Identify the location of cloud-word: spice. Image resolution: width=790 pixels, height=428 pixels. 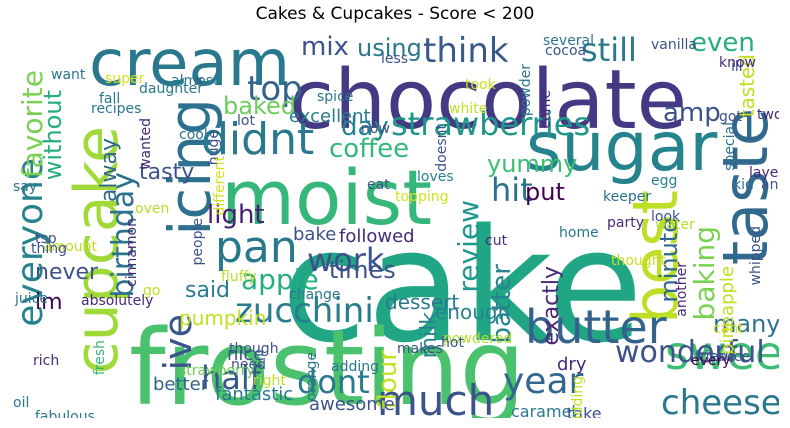
(335, 97).